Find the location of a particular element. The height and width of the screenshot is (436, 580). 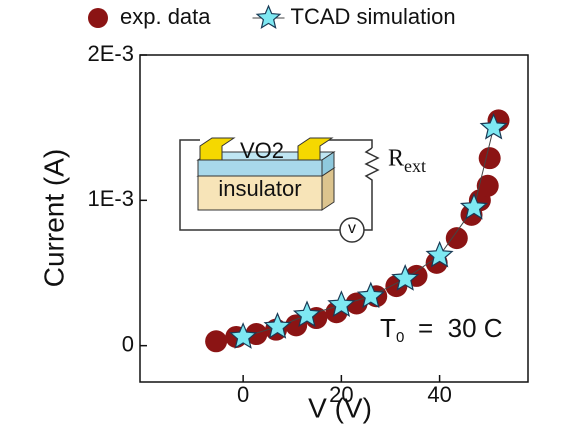

inset-diagram: VO2 insulator R ext v is located at coordinates (302, 190).